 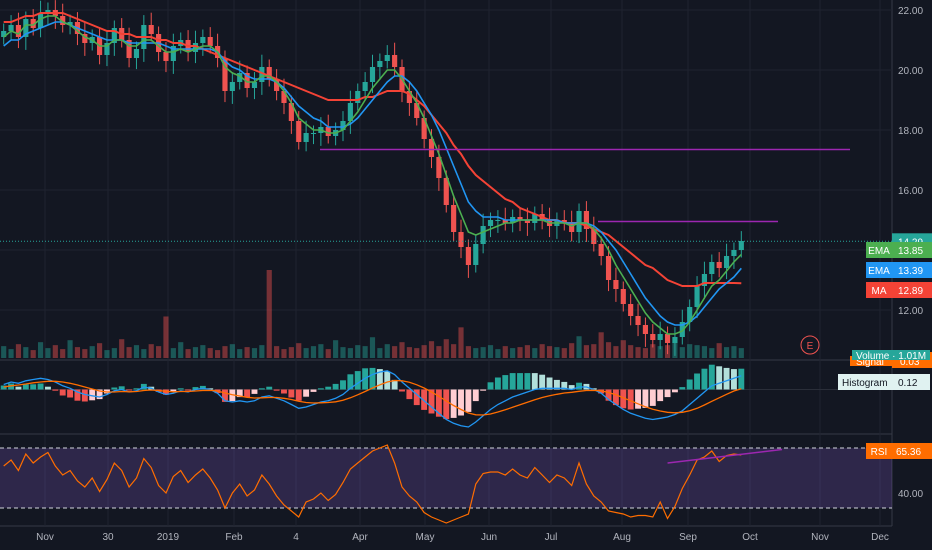 I want to click on indicator-badge-value: 12.89, so click(x=910, y=291).